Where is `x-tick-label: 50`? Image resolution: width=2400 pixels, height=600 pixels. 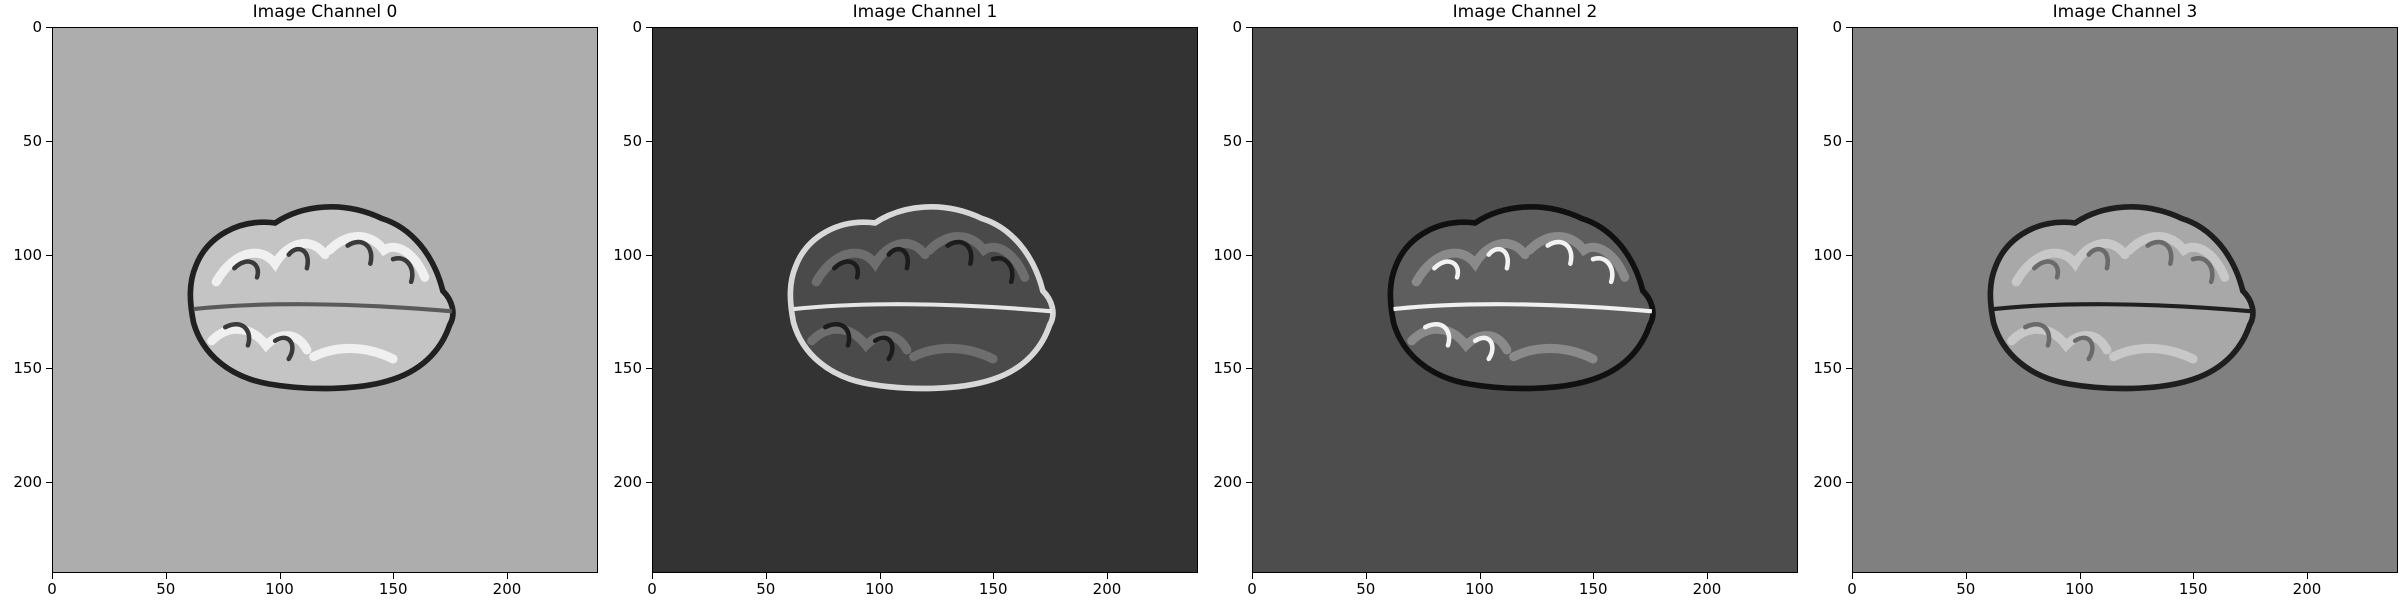 x-tick-label: 50 is located at coordinates (1366, 589).